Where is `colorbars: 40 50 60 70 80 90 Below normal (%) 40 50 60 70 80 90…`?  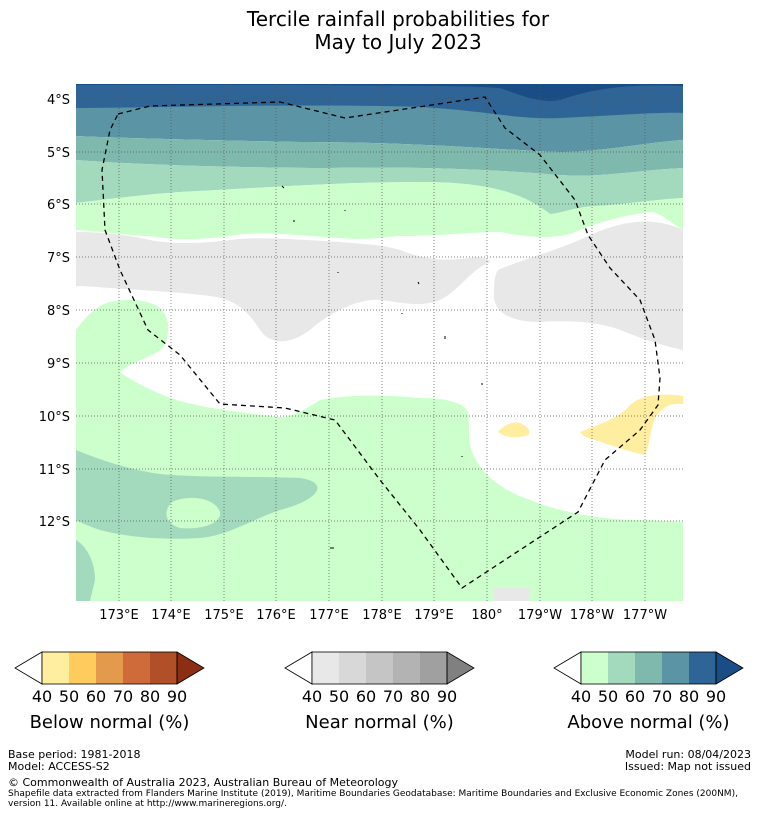
colorbars: 40 50 60 70 80 90 Below normal (%) 40 50 60 70 80 90… is located at coordinates (379, 692).